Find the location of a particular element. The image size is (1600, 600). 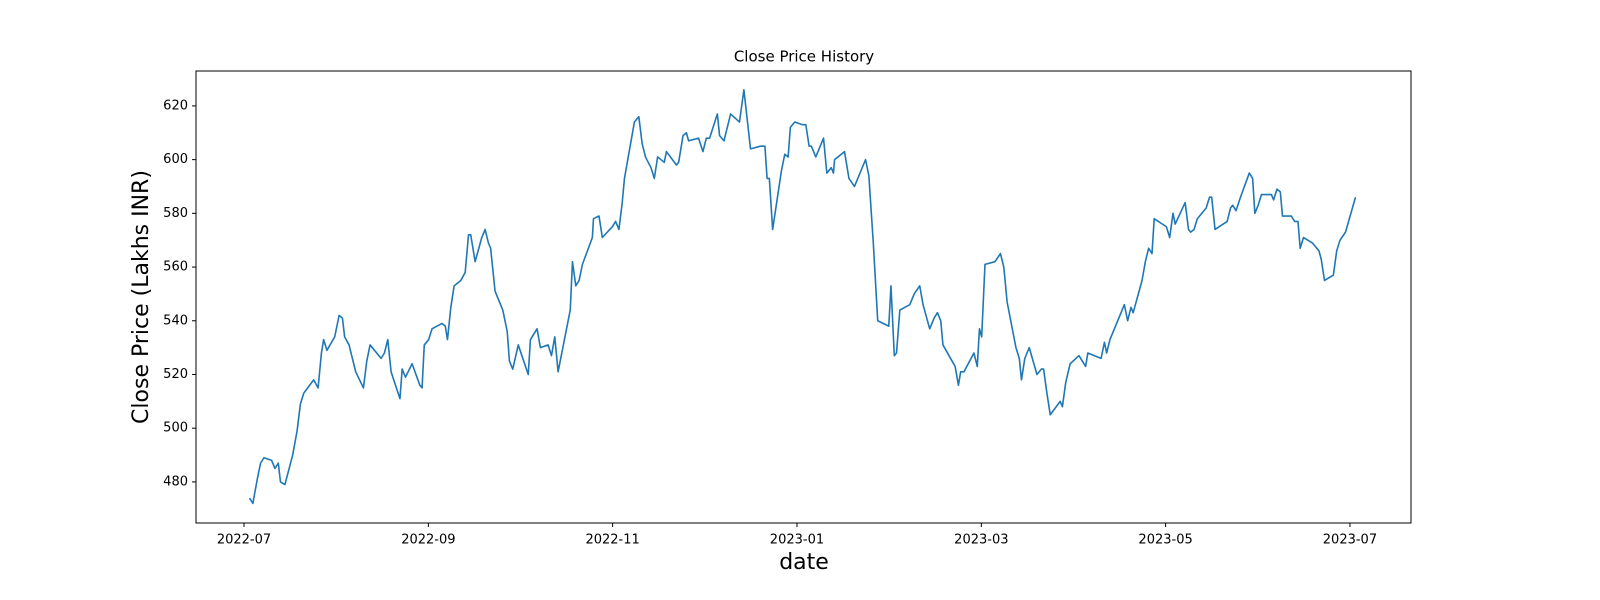

x-tick-label: 2023-03 is located at coordinates (981, 540).